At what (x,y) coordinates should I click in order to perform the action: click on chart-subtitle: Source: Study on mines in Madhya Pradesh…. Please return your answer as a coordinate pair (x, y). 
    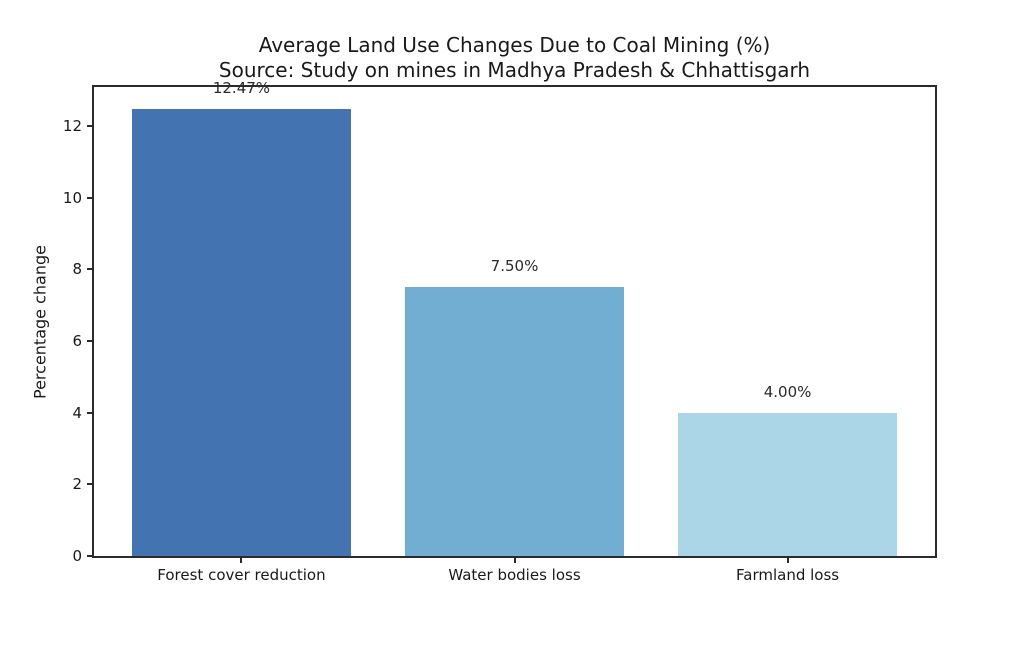
    Looking at the image, I should click on (514, 70).